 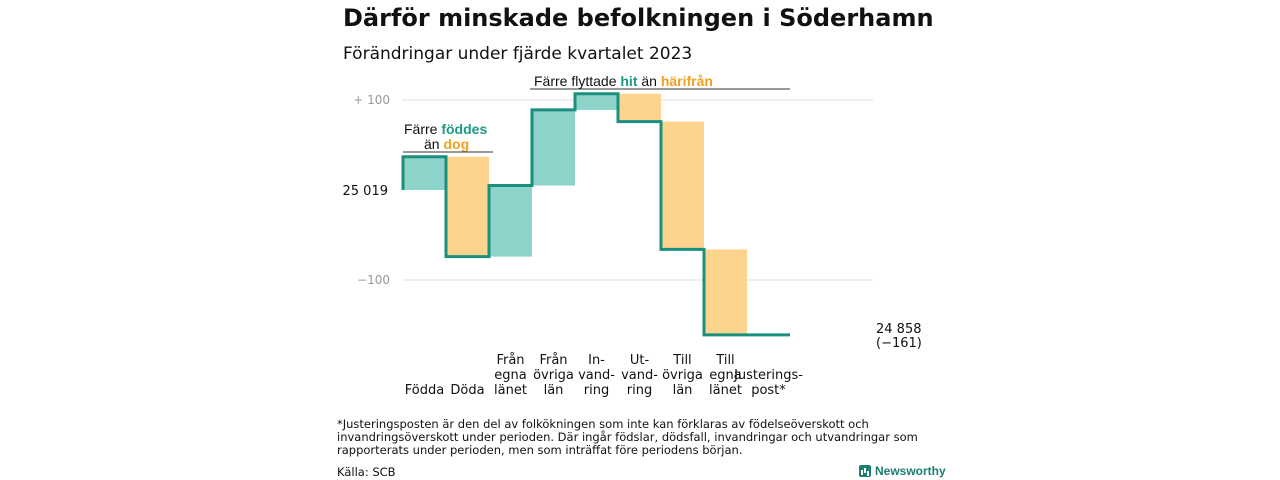 I want to click on x-tick-label-5: Ut-vand-ring, so click(x=639, y=375).